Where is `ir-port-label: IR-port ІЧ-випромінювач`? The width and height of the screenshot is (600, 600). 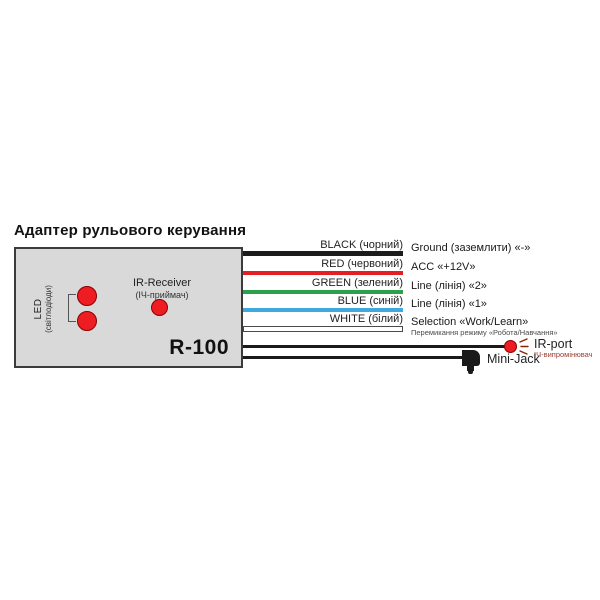
ir-port-label: IR-port ІЧ-випромінювач is located at coordinates (563, 348).